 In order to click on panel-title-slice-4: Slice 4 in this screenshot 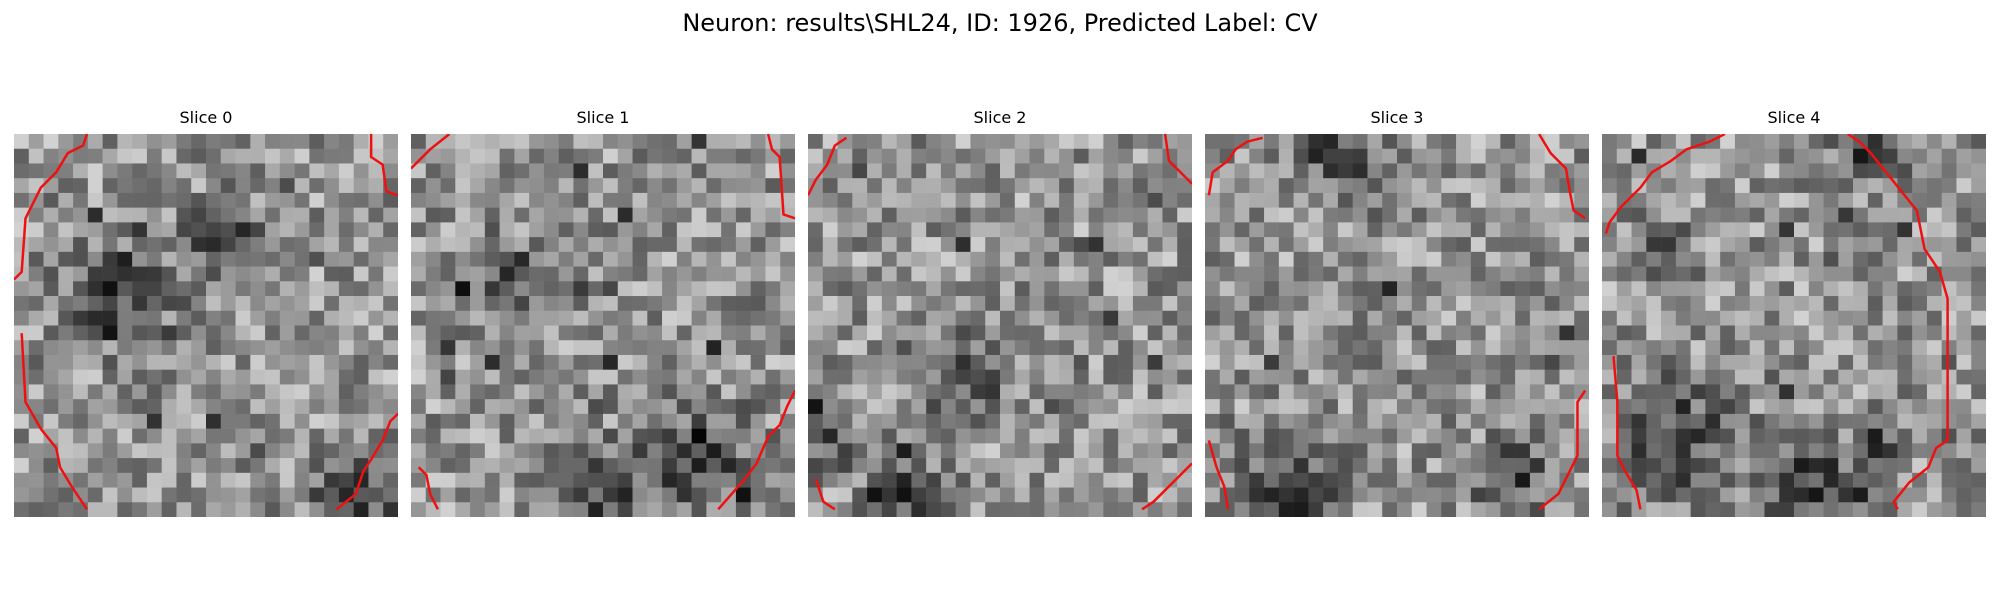, I will do `click(1794, 117)`.